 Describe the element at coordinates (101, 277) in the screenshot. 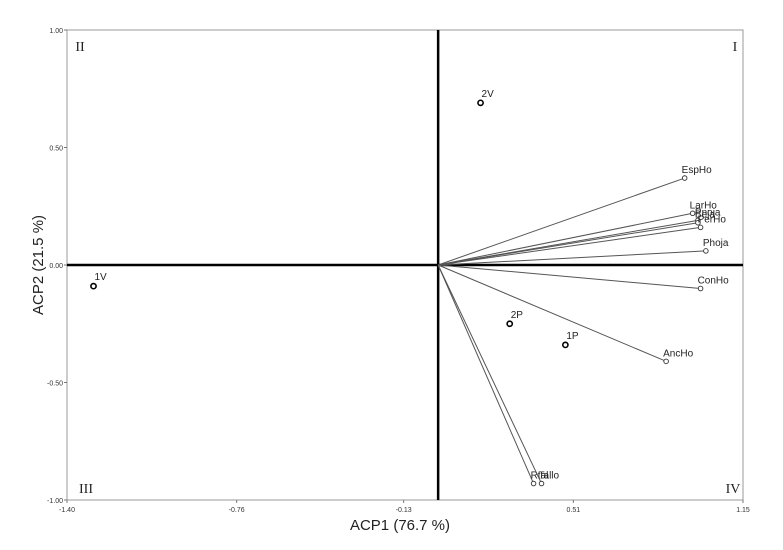

I see `observation-label: 1V` at that location.